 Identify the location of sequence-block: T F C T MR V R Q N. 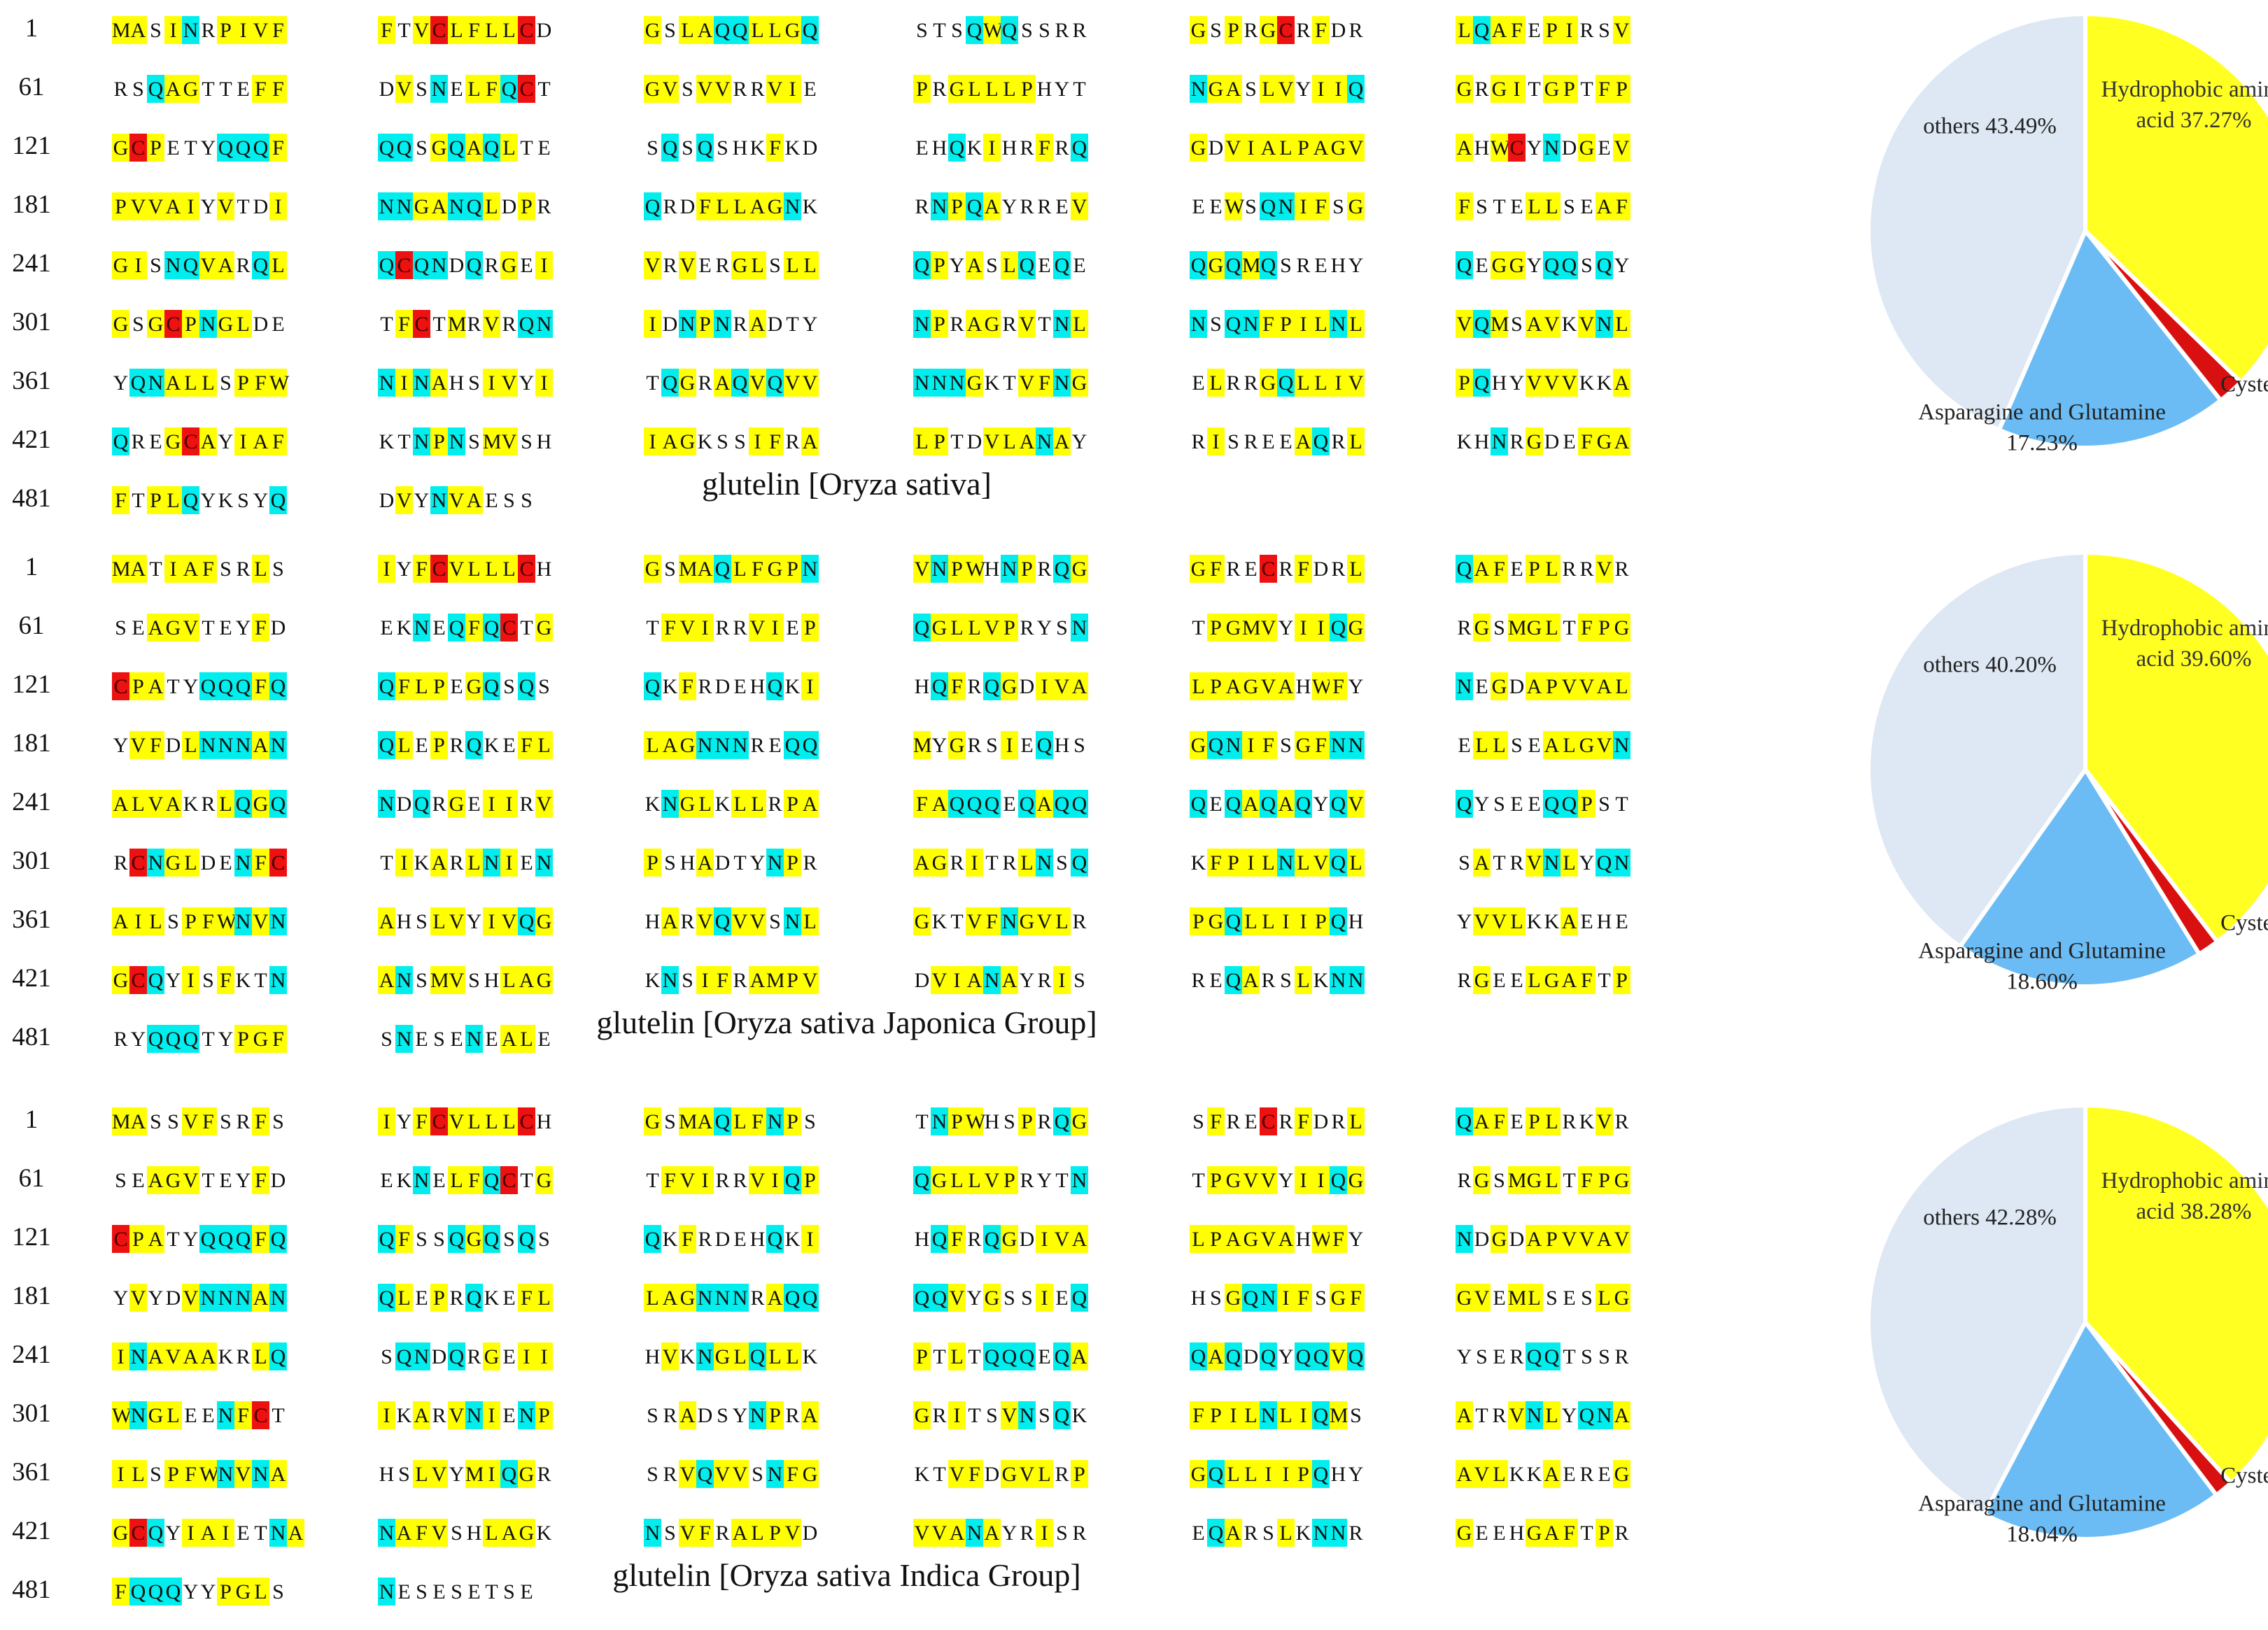
(465, 322).